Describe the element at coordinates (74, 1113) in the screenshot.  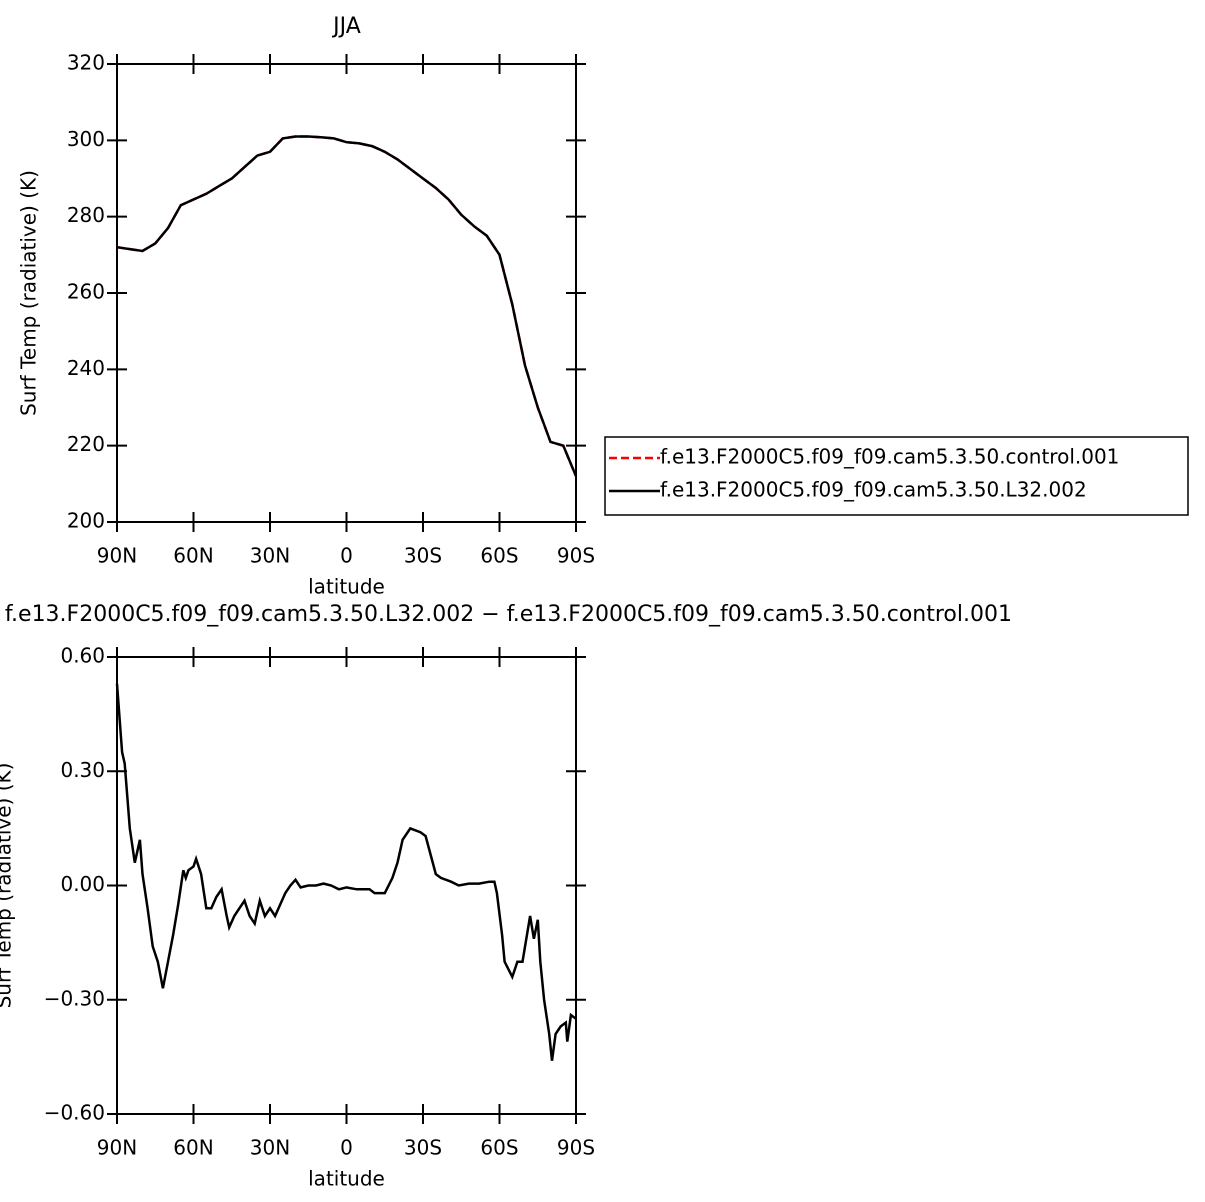
I see `y-tick-label: −0.60` at that location.